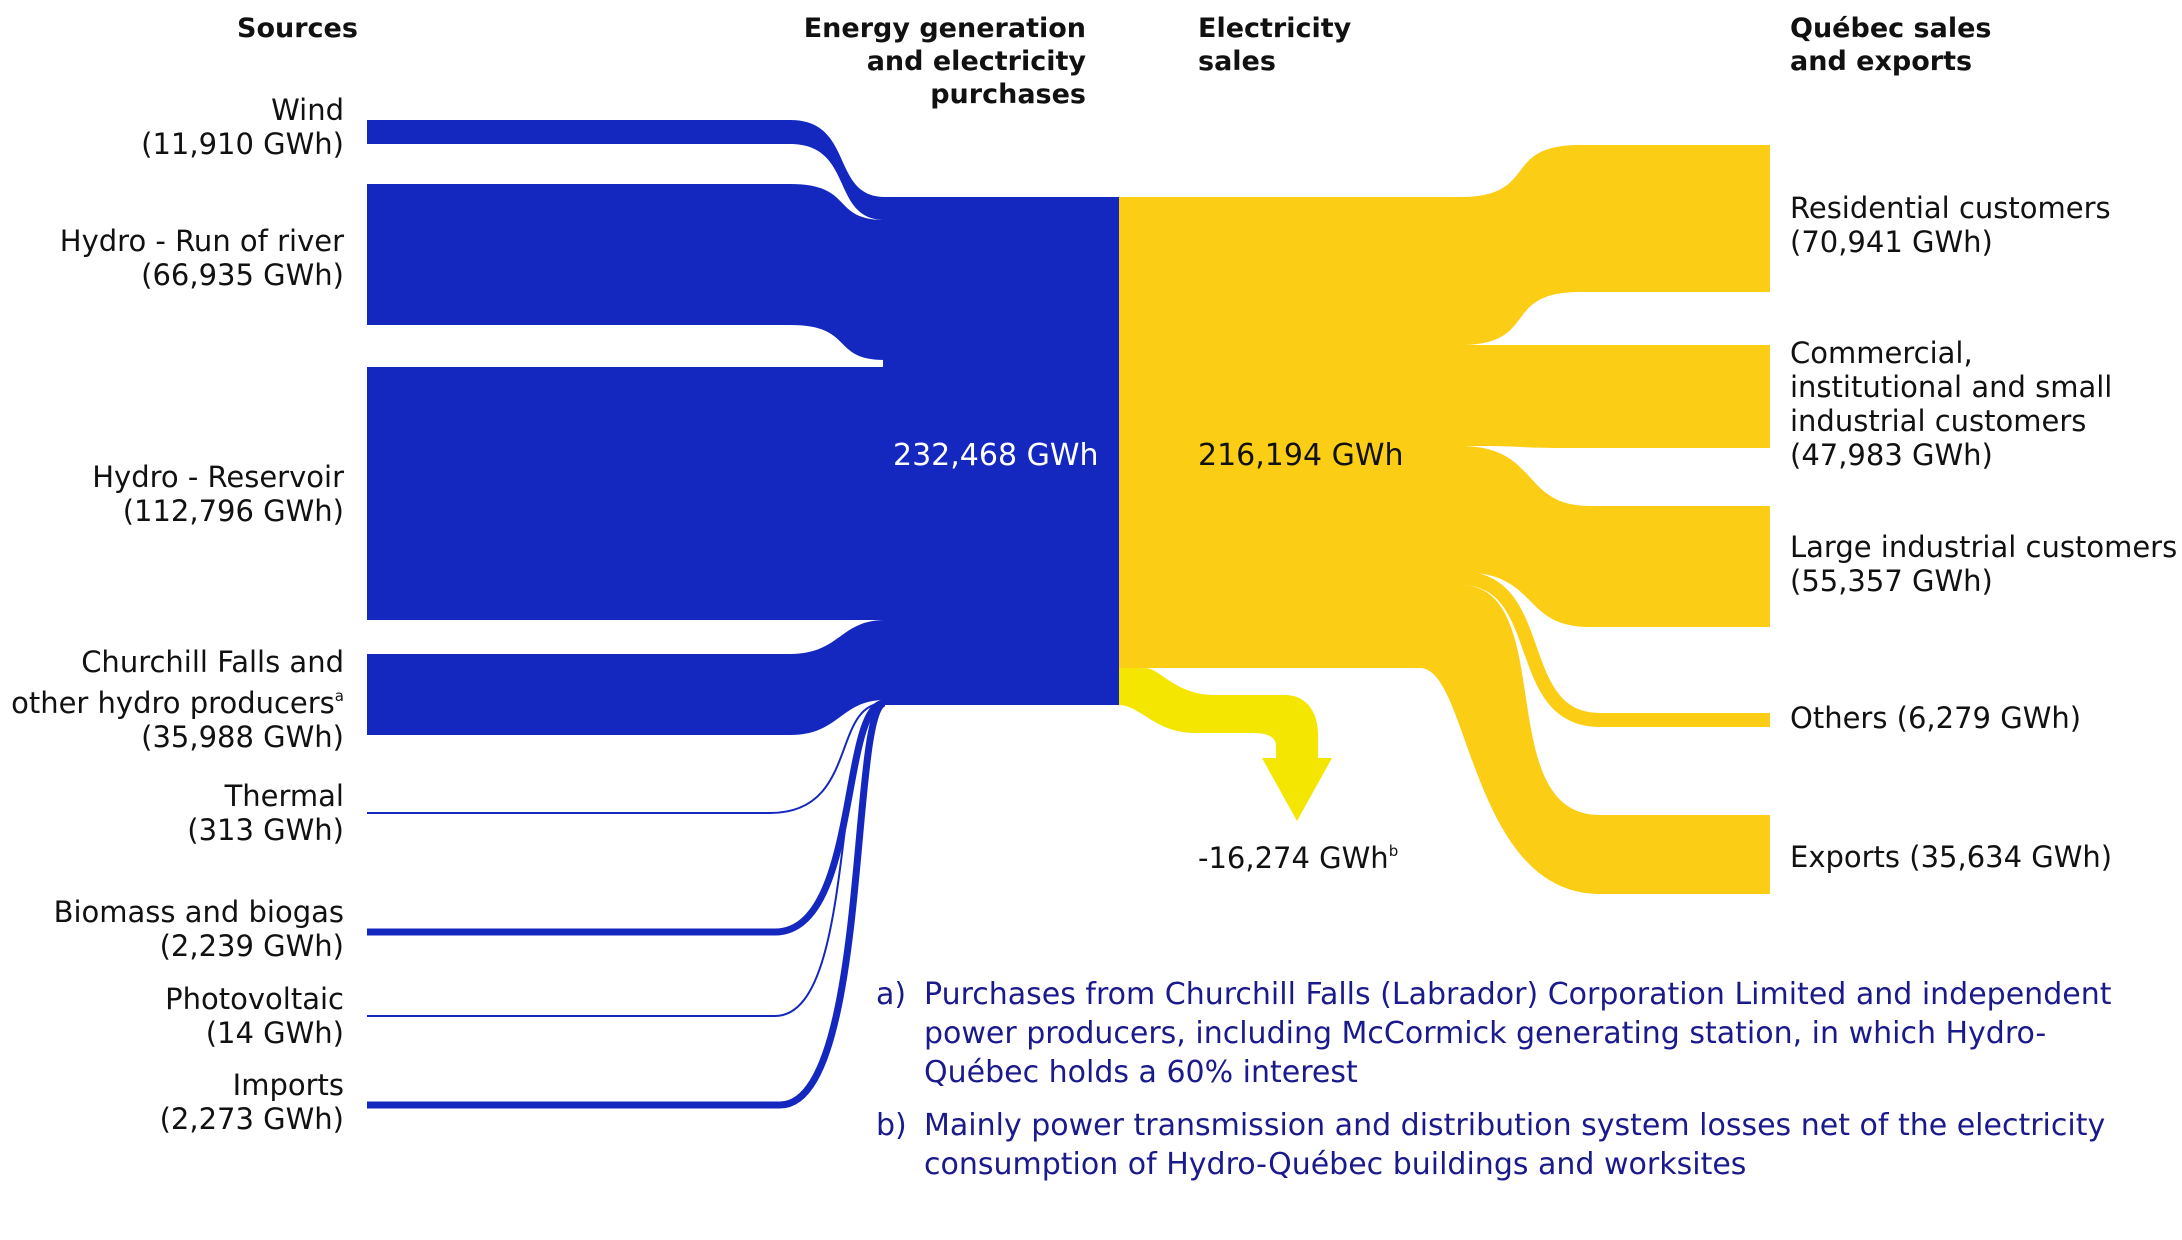  I want to click on node-generation, so click(1001, 451).